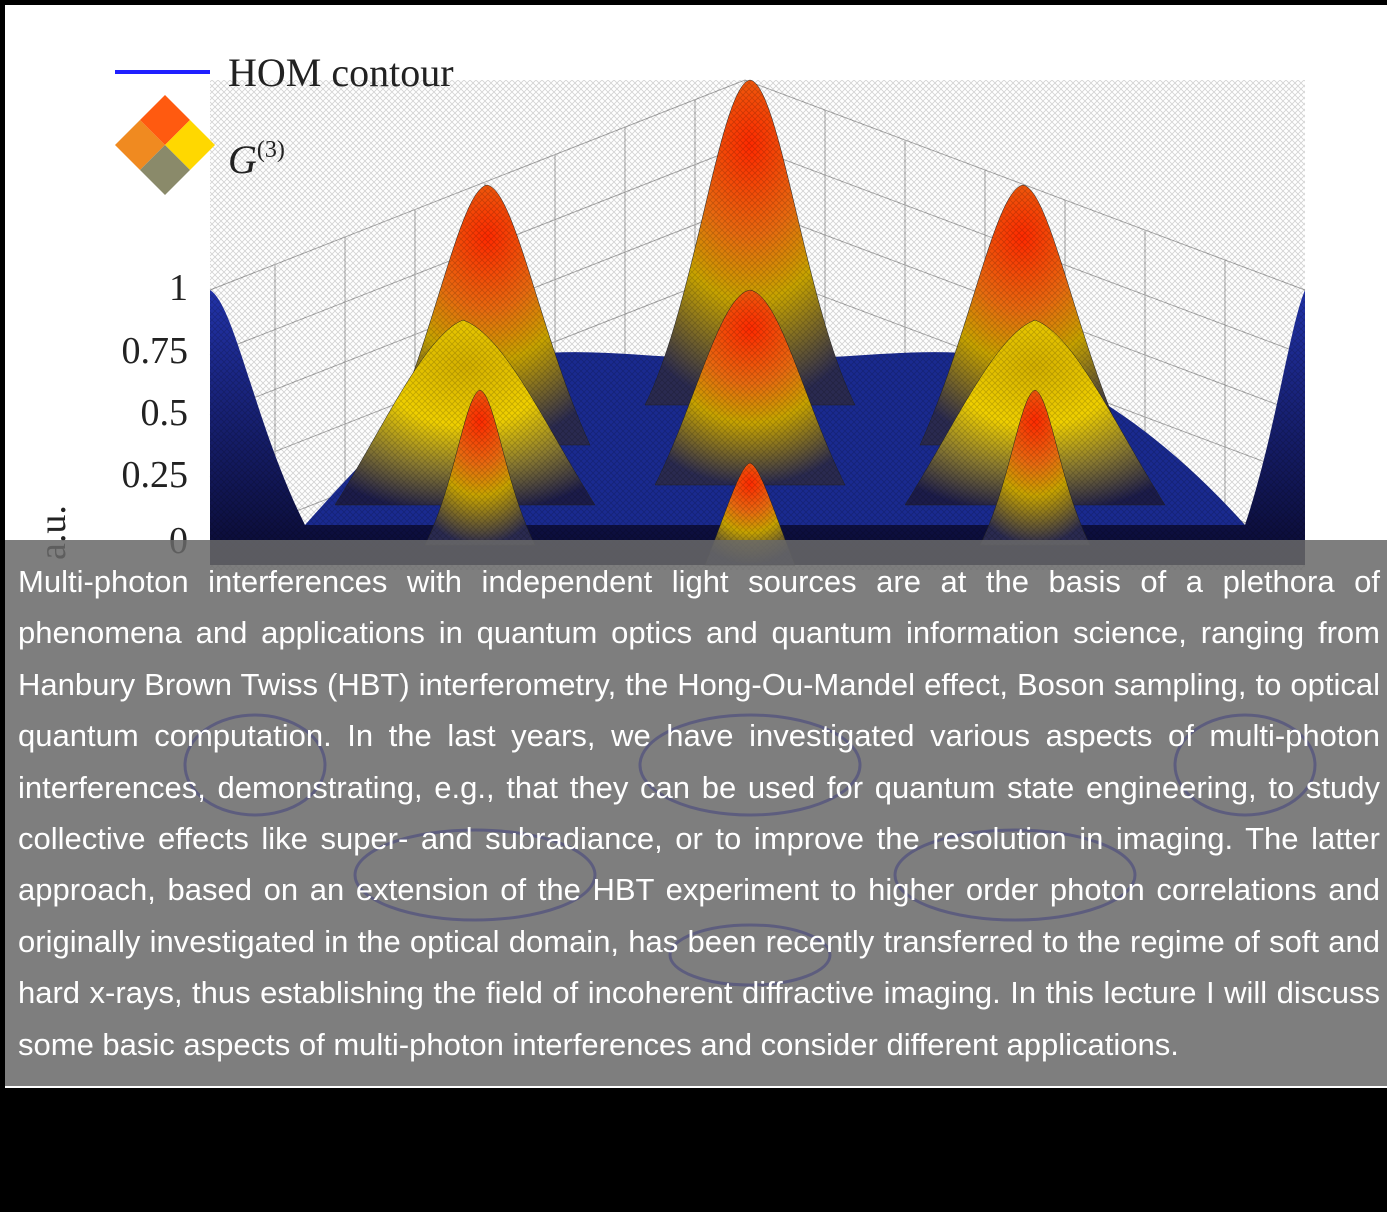 This screenshot has height=1212, width=1387. Describe the element at coordinates (341, 72) in the screenshot. I see `legend-label: HOM contour` at that location.